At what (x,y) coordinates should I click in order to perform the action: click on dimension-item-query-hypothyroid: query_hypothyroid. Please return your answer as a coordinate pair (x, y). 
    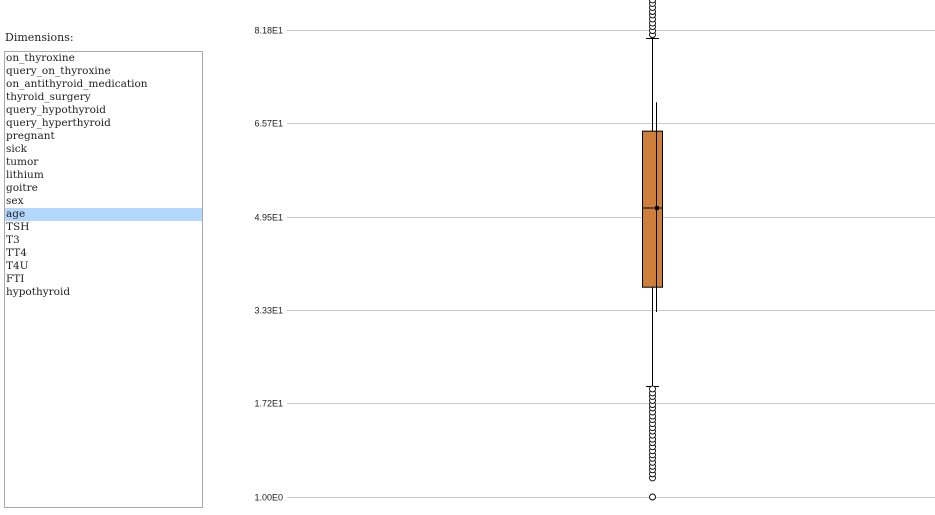
    Looking at the image, I should click on (56, 110).